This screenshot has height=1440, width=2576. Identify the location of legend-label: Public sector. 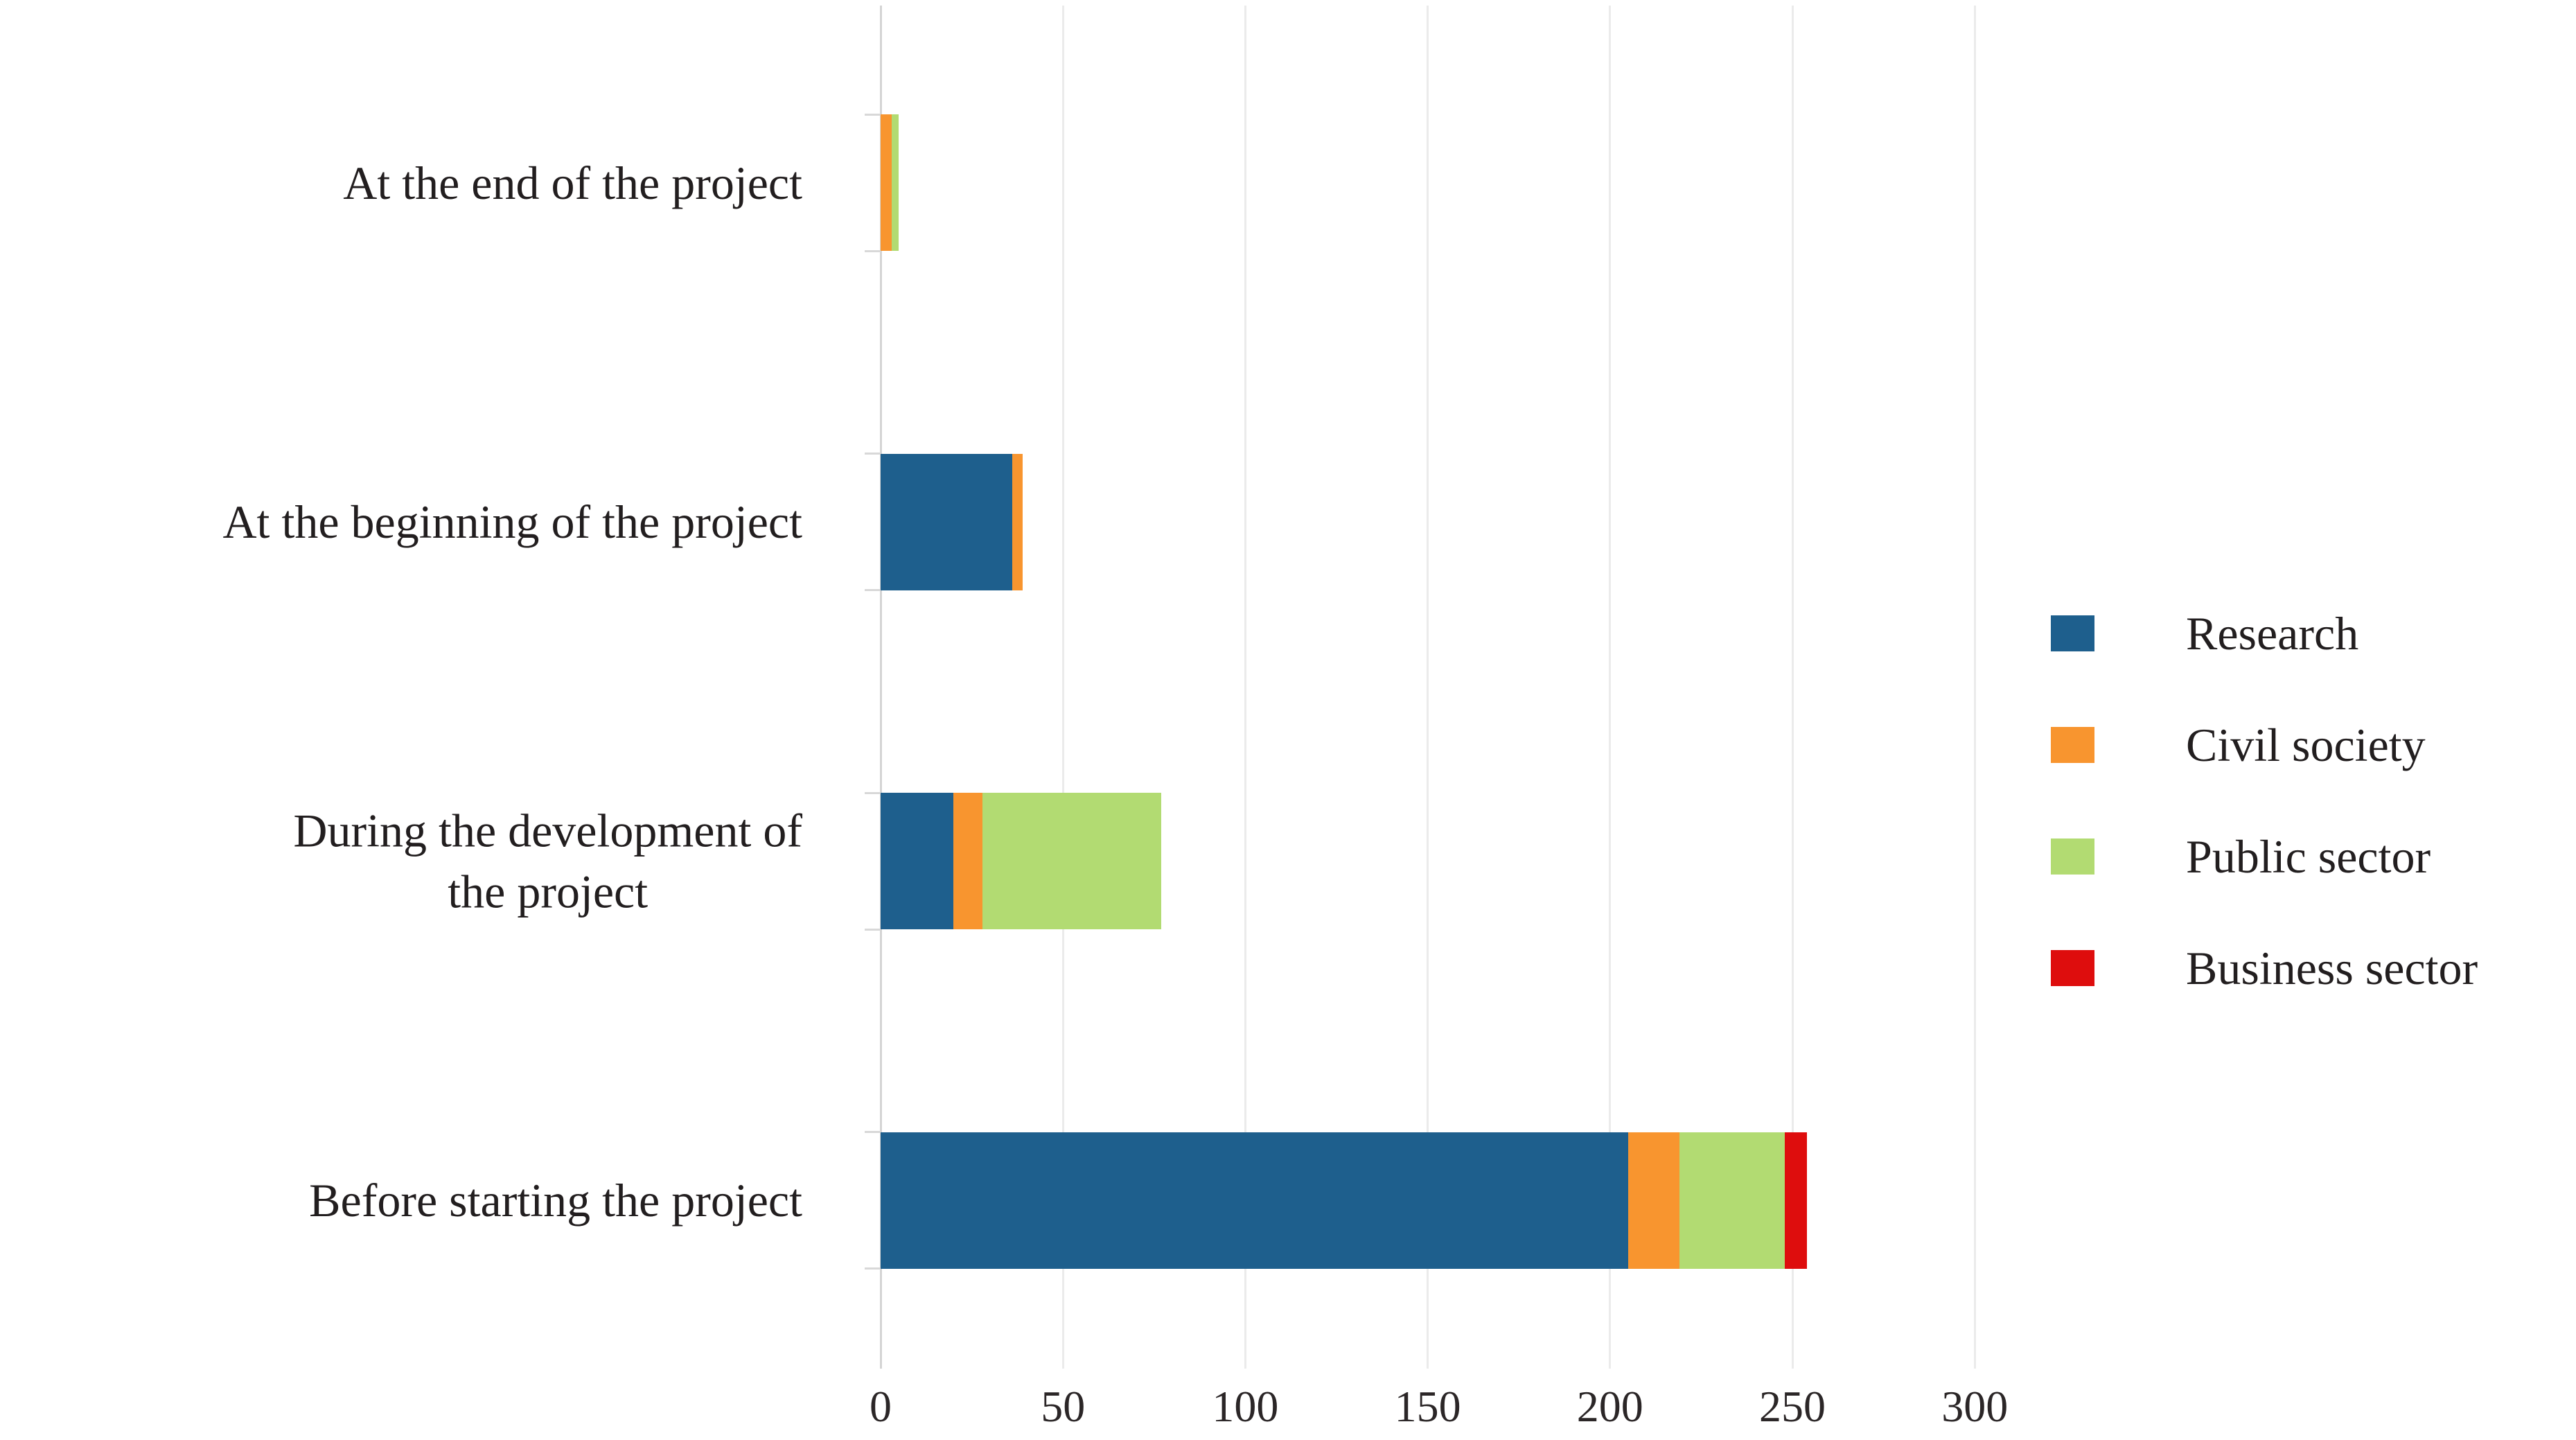
(2308, 856).